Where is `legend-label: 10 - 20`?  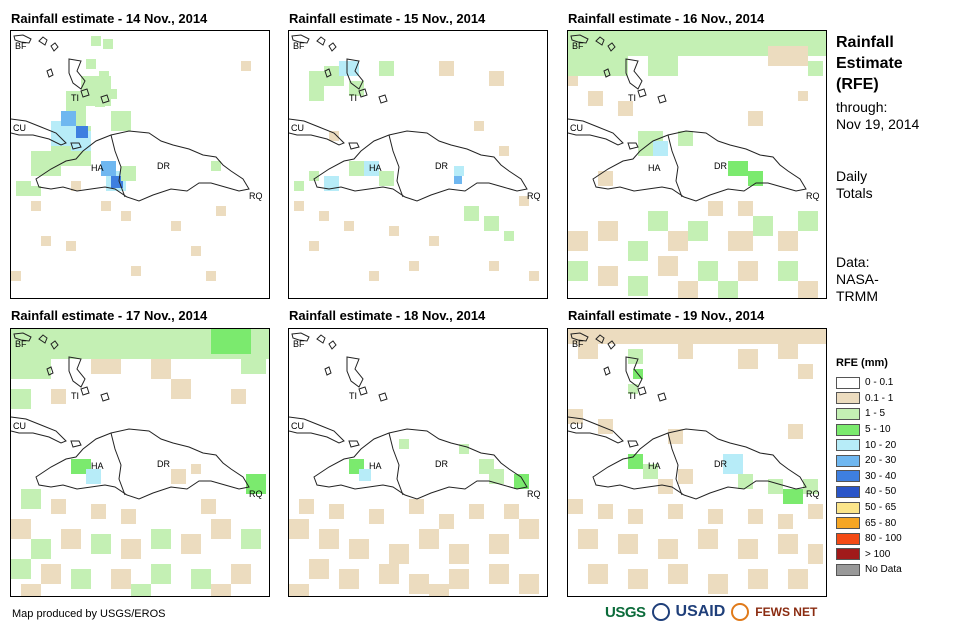 legend-label: 10 - 20 is located at coordinates (881, 445).